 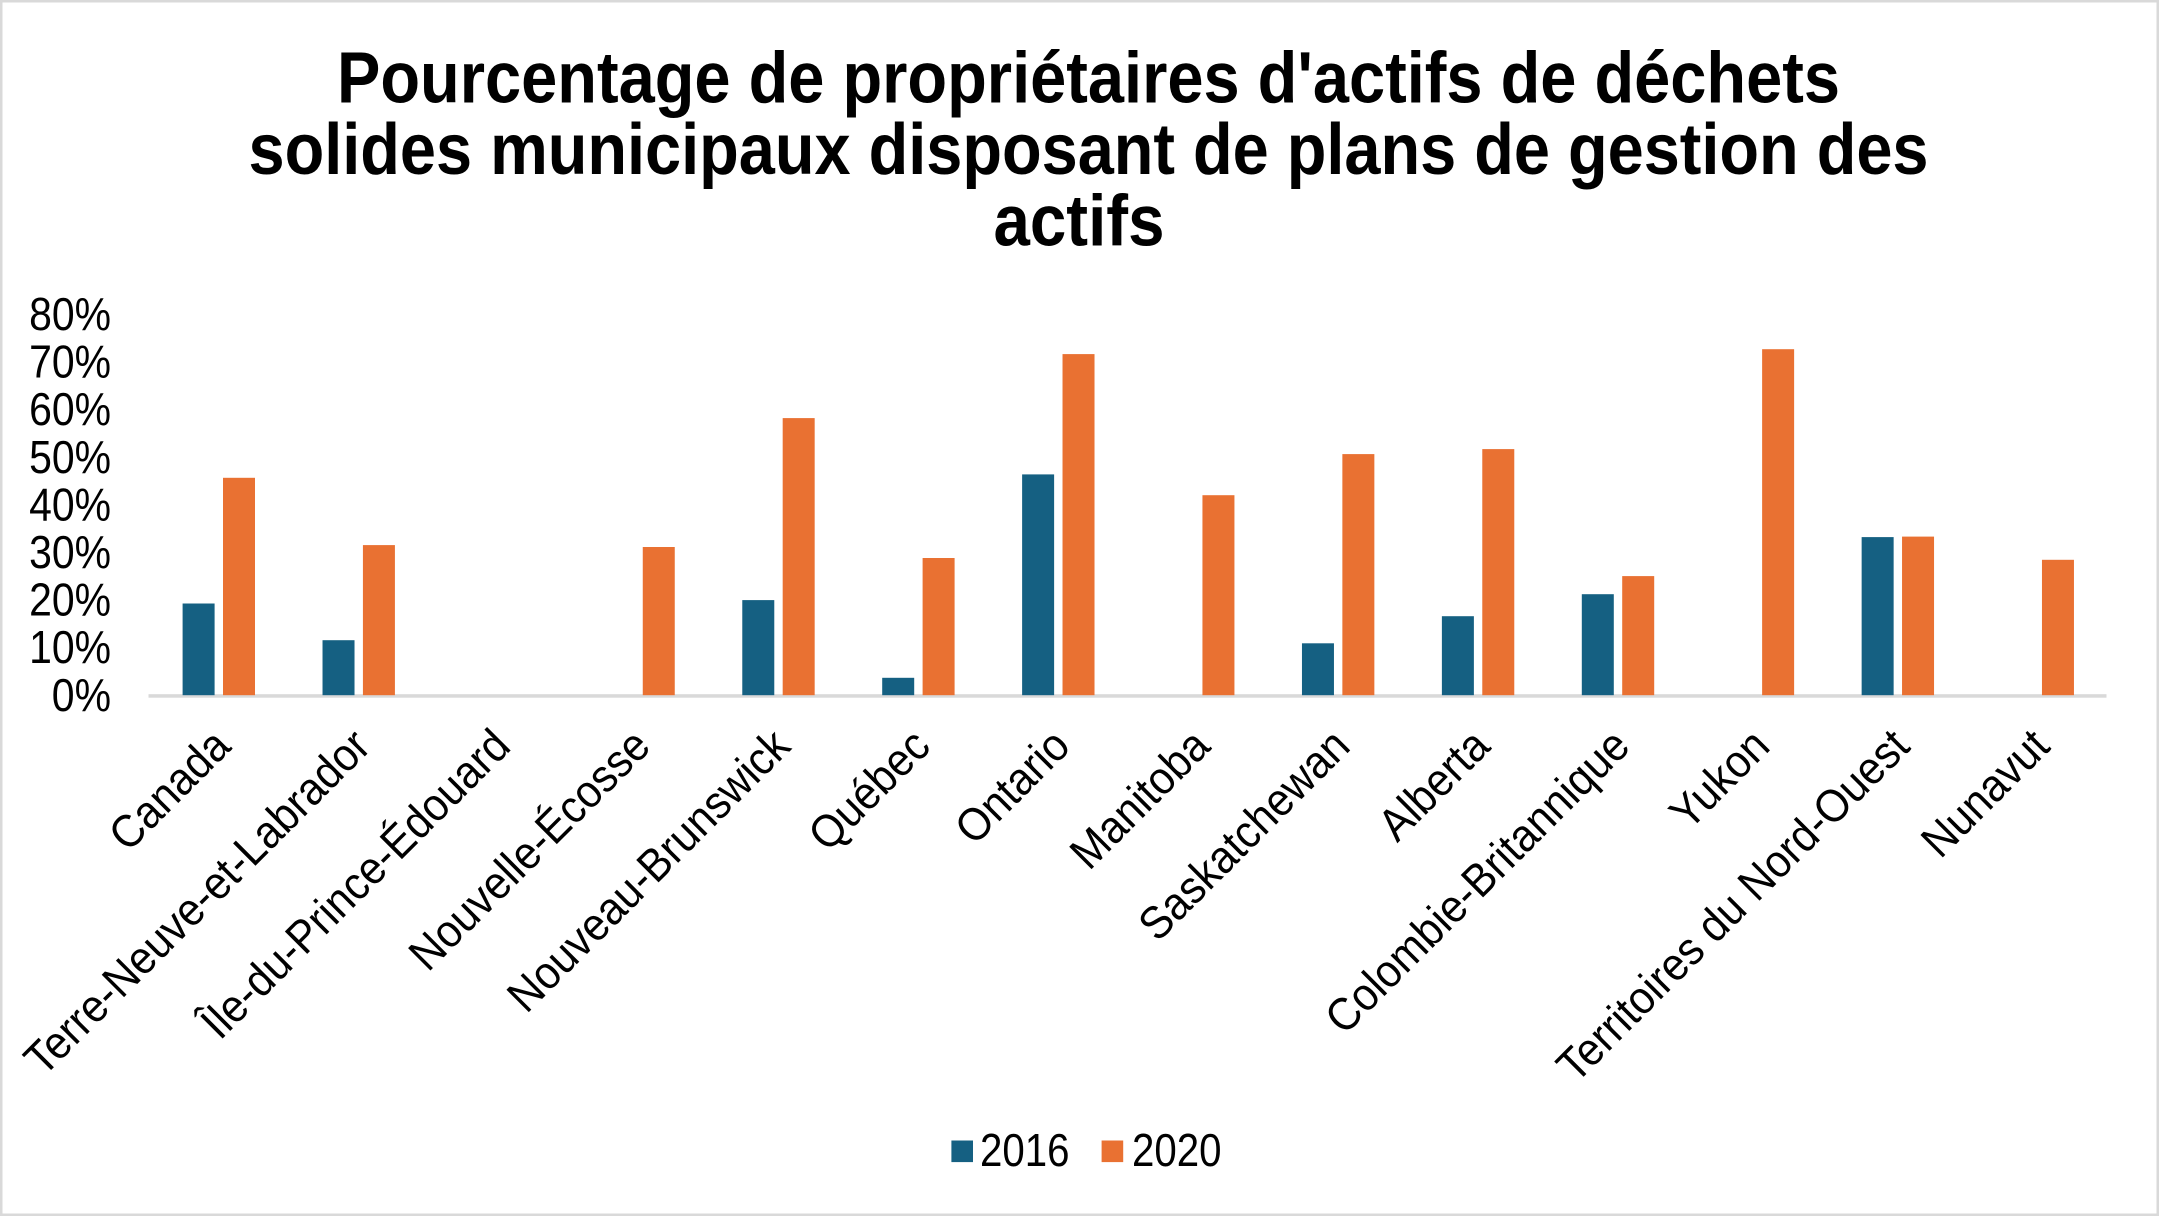 I want to click on svg-text: 30%, so click(x=70, y=552).